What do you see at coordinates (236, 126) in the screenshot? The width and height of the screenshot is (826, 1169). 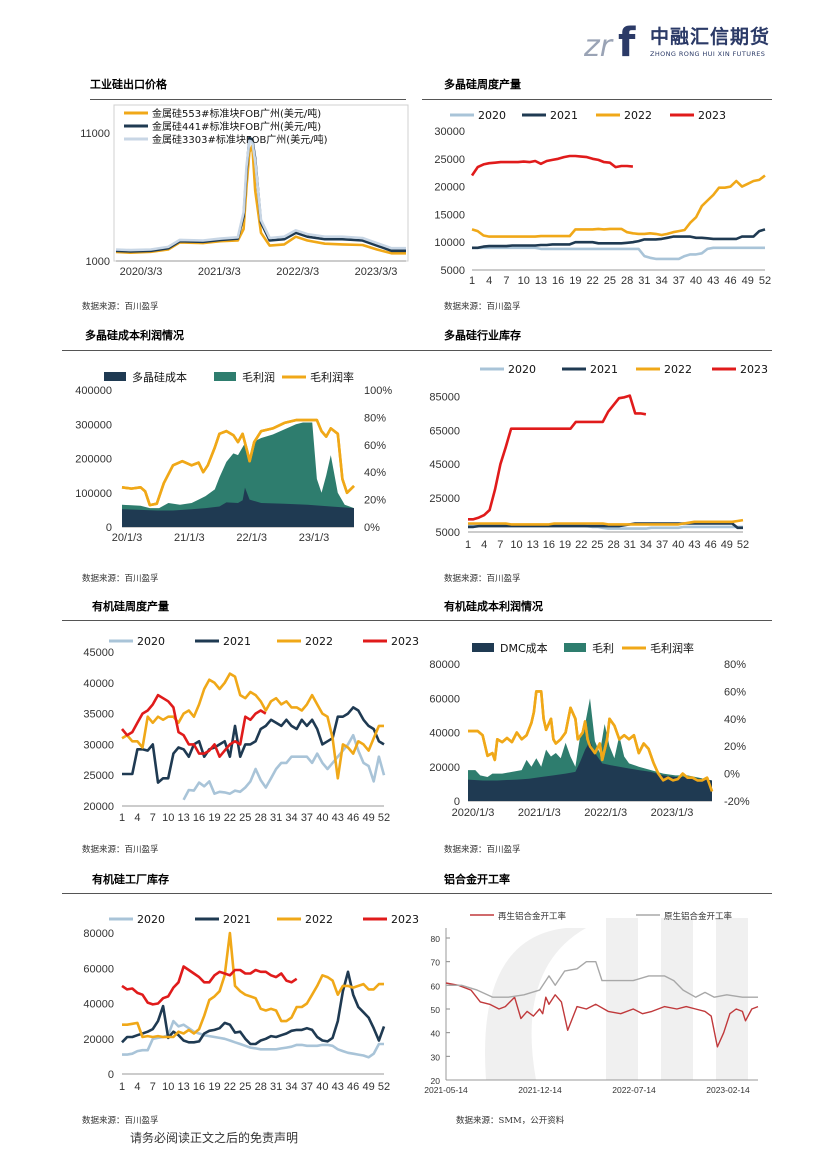 I see `legend-label: 金属硅441#标准块FOB广州(美元/吨)` at bounding box center [236, 126].